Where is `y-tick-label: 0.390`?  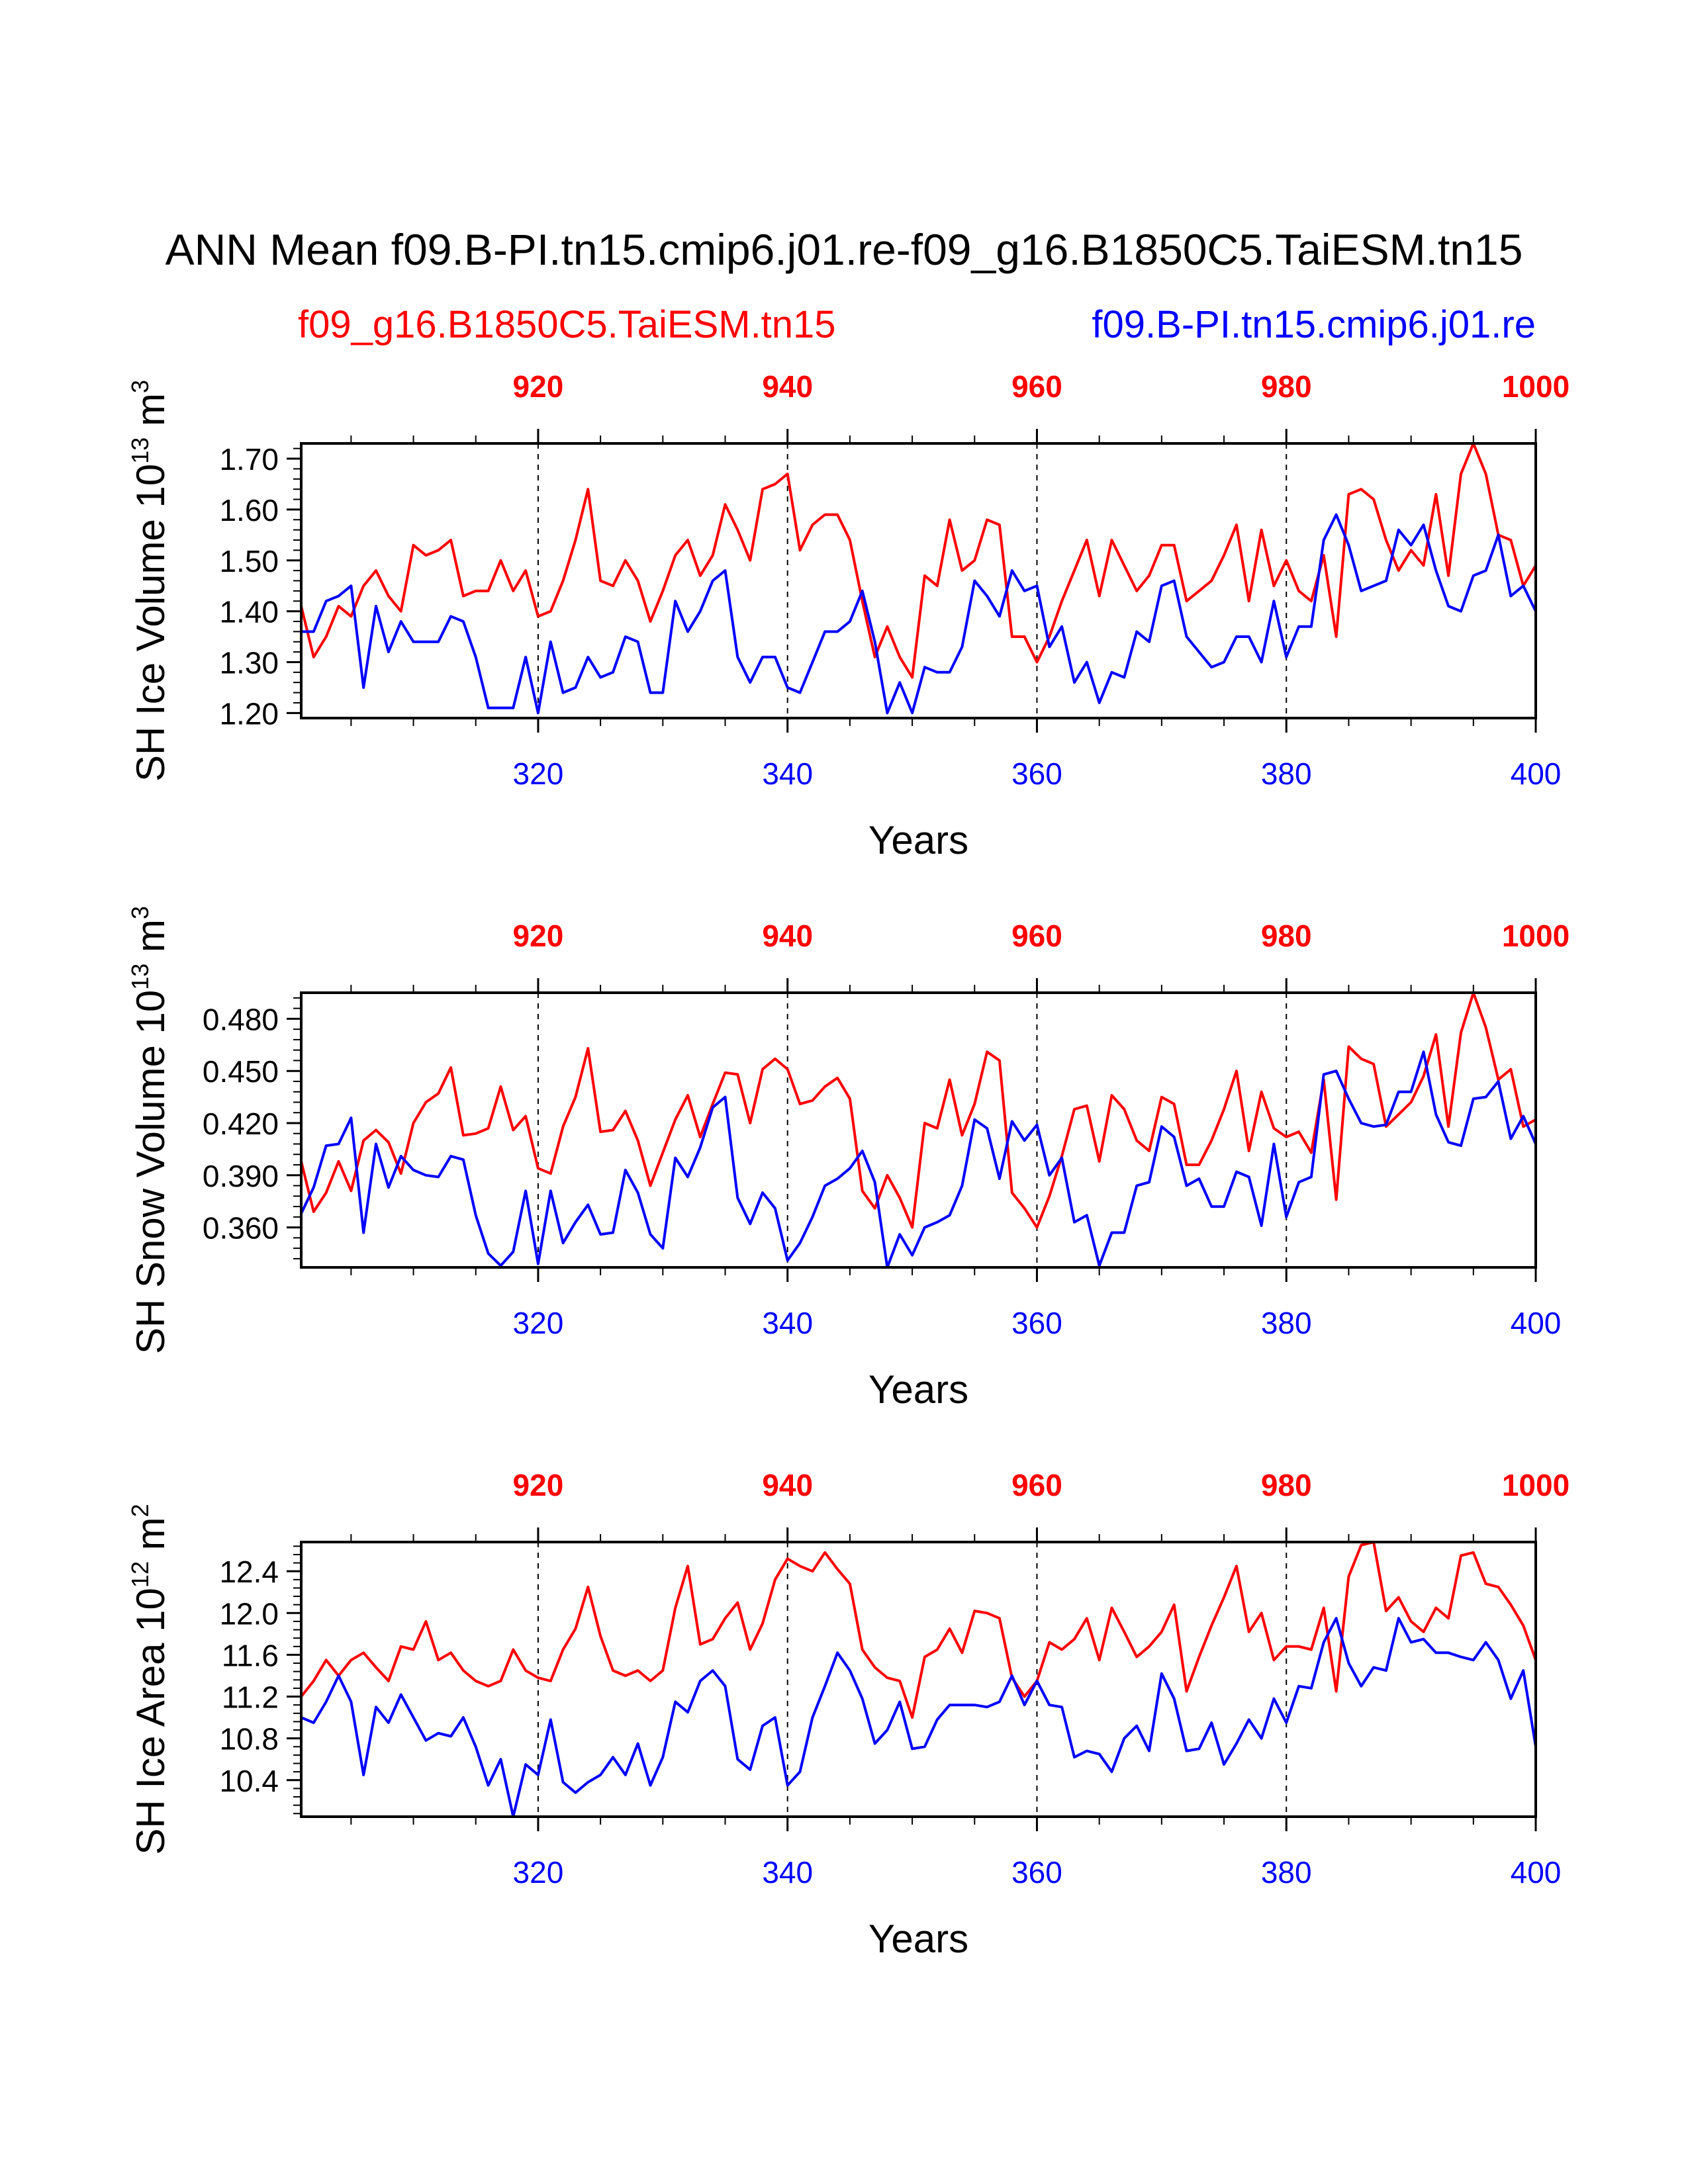 y-tick-label: 0.390 is located at coordinates (241, 1176).